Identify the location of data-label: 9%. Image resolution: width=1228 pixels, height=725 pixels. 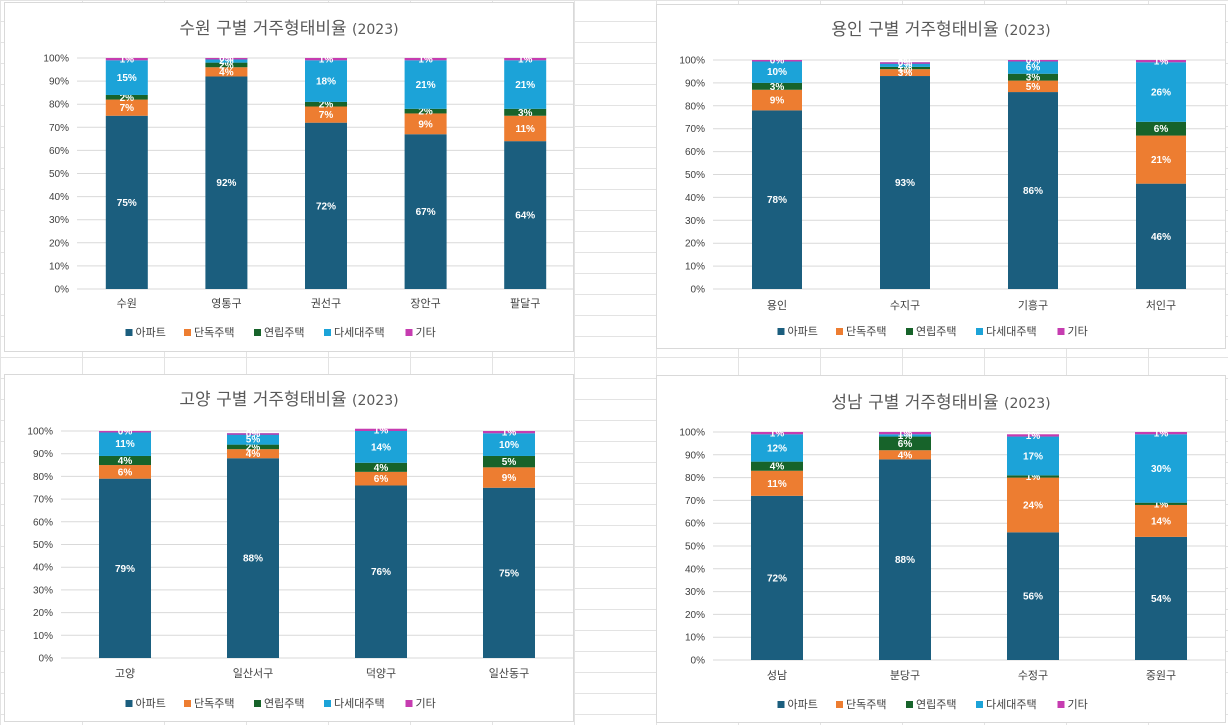
(425, 124).